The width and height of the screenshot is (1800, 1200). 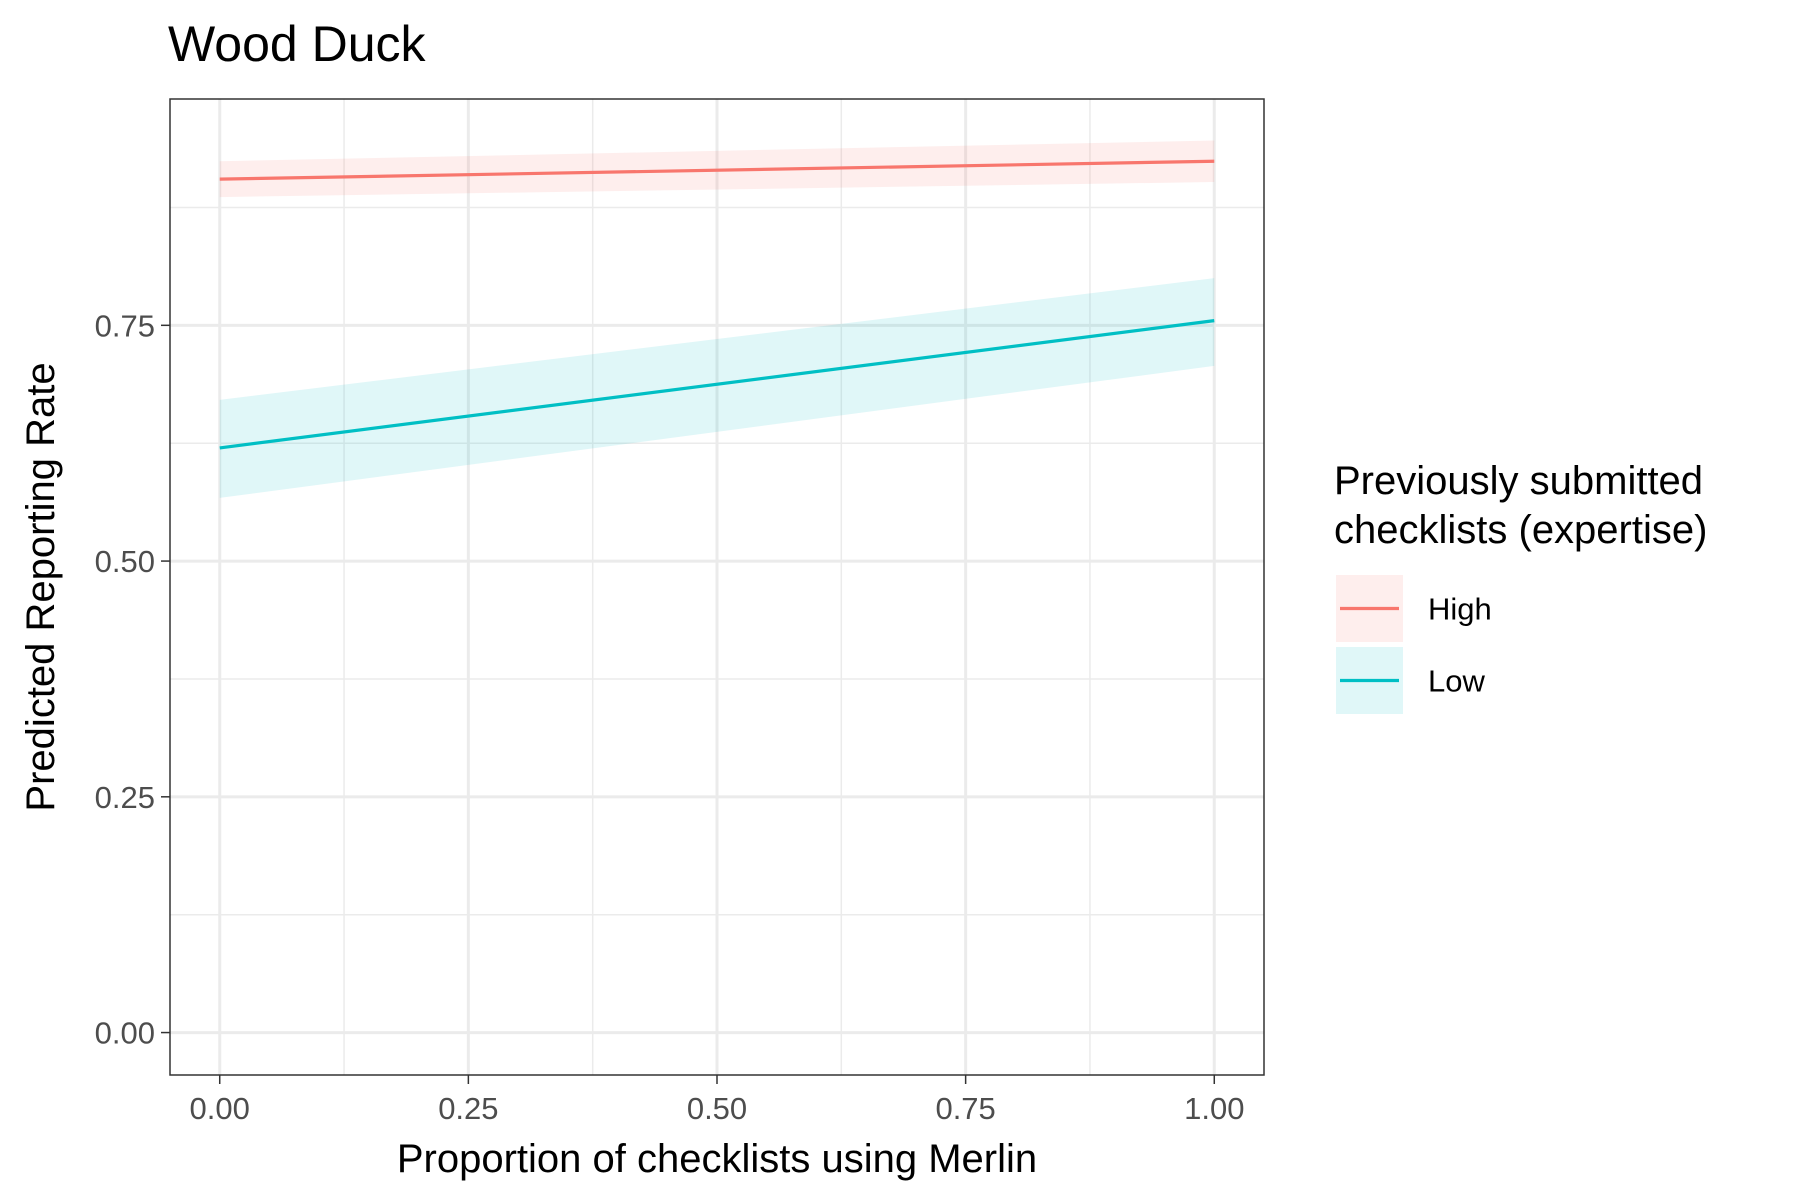 What do you see at coordinates (1460, 609) in the screenshot?
I see `legend-label-high: High` at bounding box center [1460, 609].